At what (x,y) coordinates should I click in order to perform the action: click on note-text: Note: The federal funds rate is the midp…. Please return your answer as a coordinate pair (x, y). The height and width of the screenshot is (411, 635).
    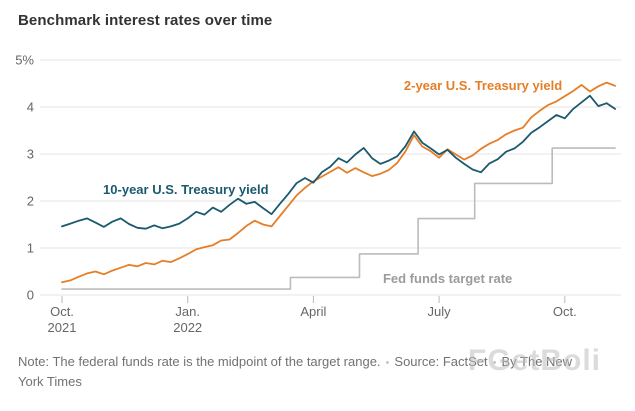
    Looking at the image, I should click on (199, 361).